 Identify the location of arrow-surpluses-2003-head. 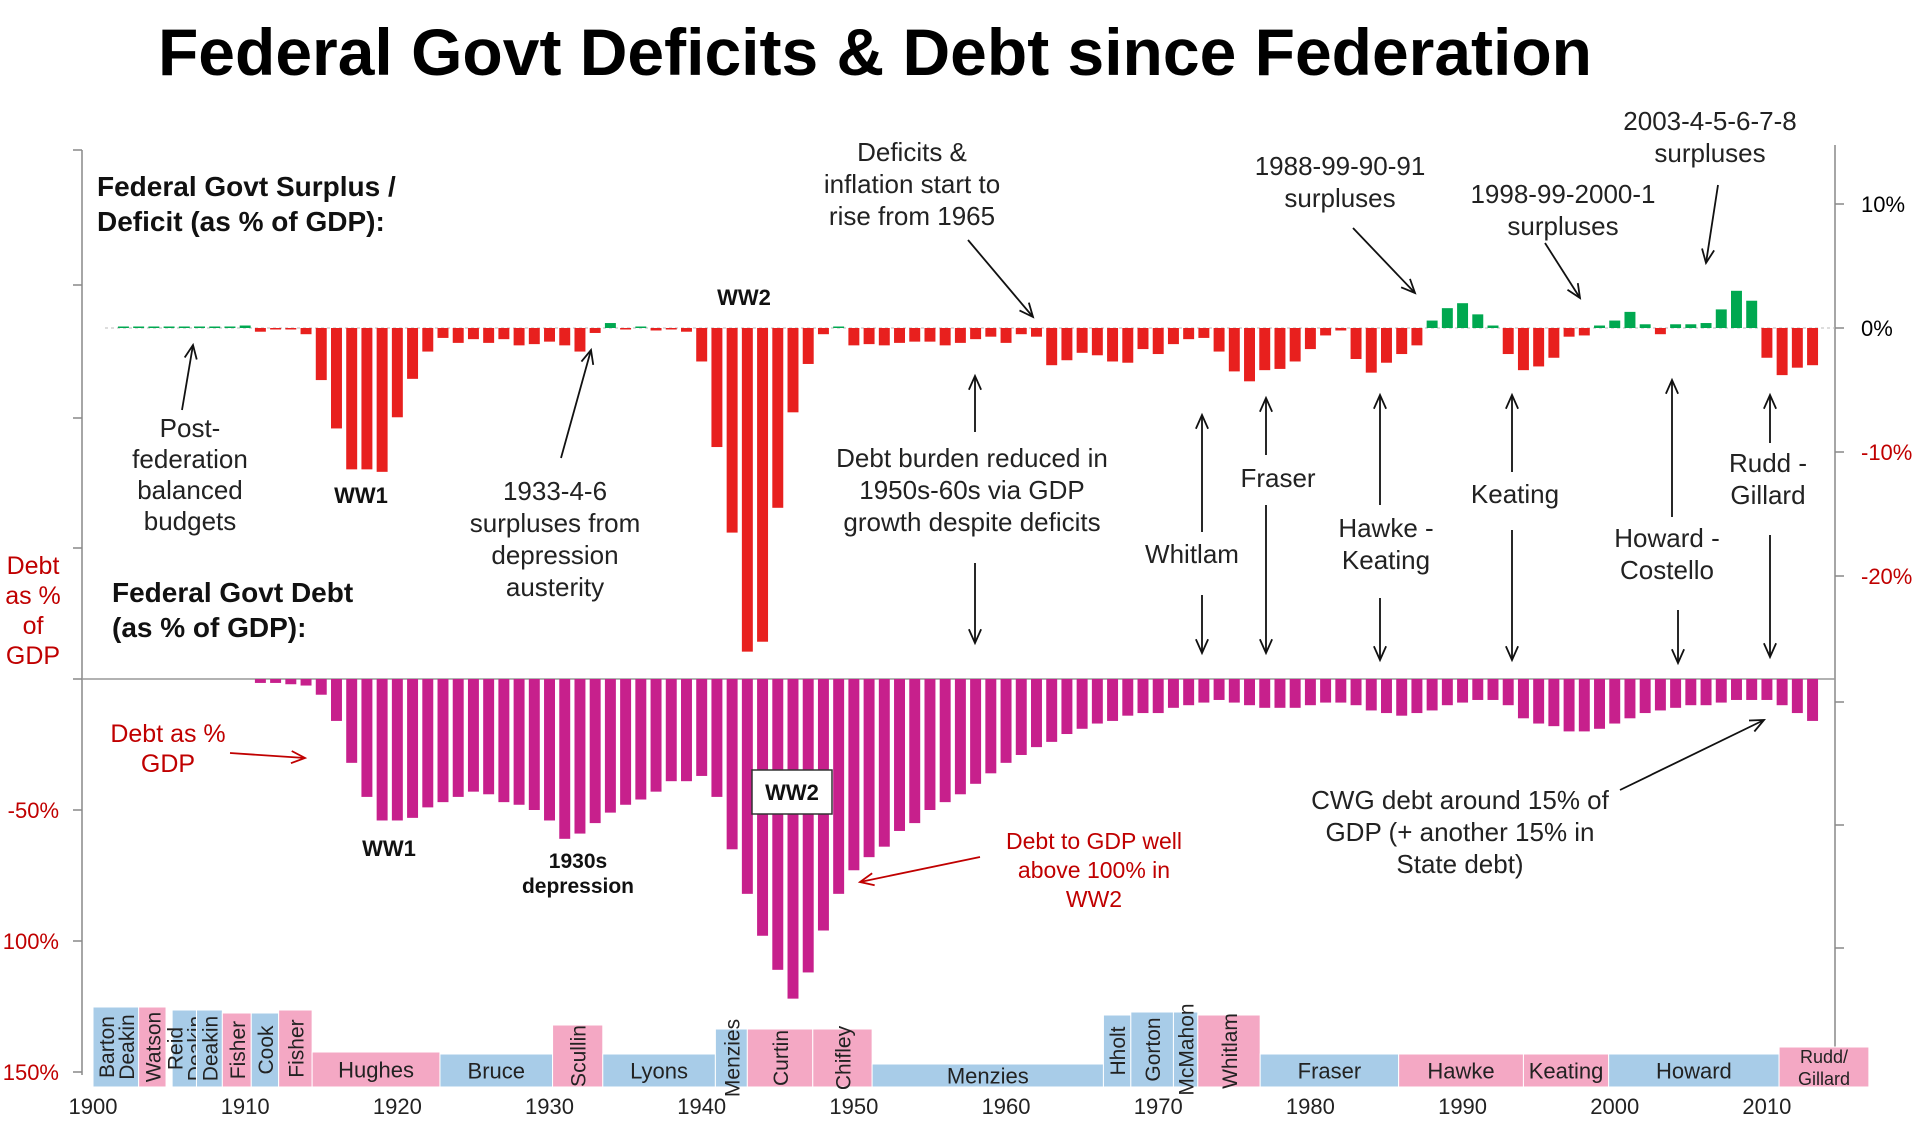
(1708, 257).